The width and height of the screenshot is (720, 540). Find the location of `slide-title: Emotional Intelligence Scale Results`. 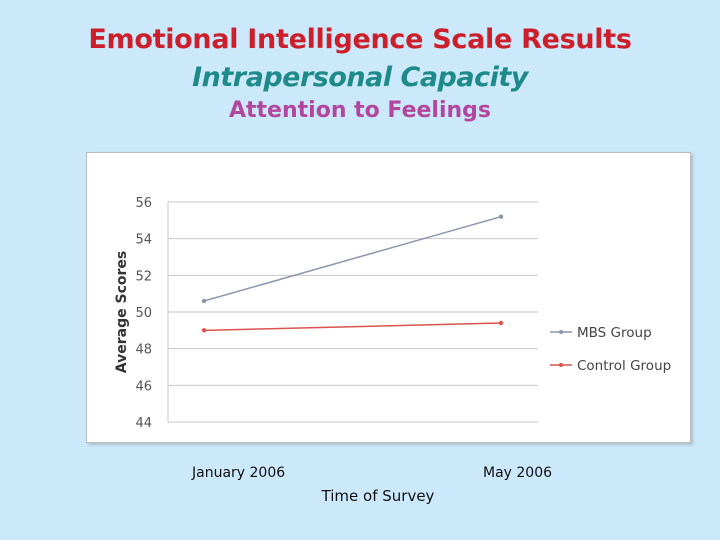

slide-title: Emotional Intelligence Scale Results is located at coordinates (360, 39).